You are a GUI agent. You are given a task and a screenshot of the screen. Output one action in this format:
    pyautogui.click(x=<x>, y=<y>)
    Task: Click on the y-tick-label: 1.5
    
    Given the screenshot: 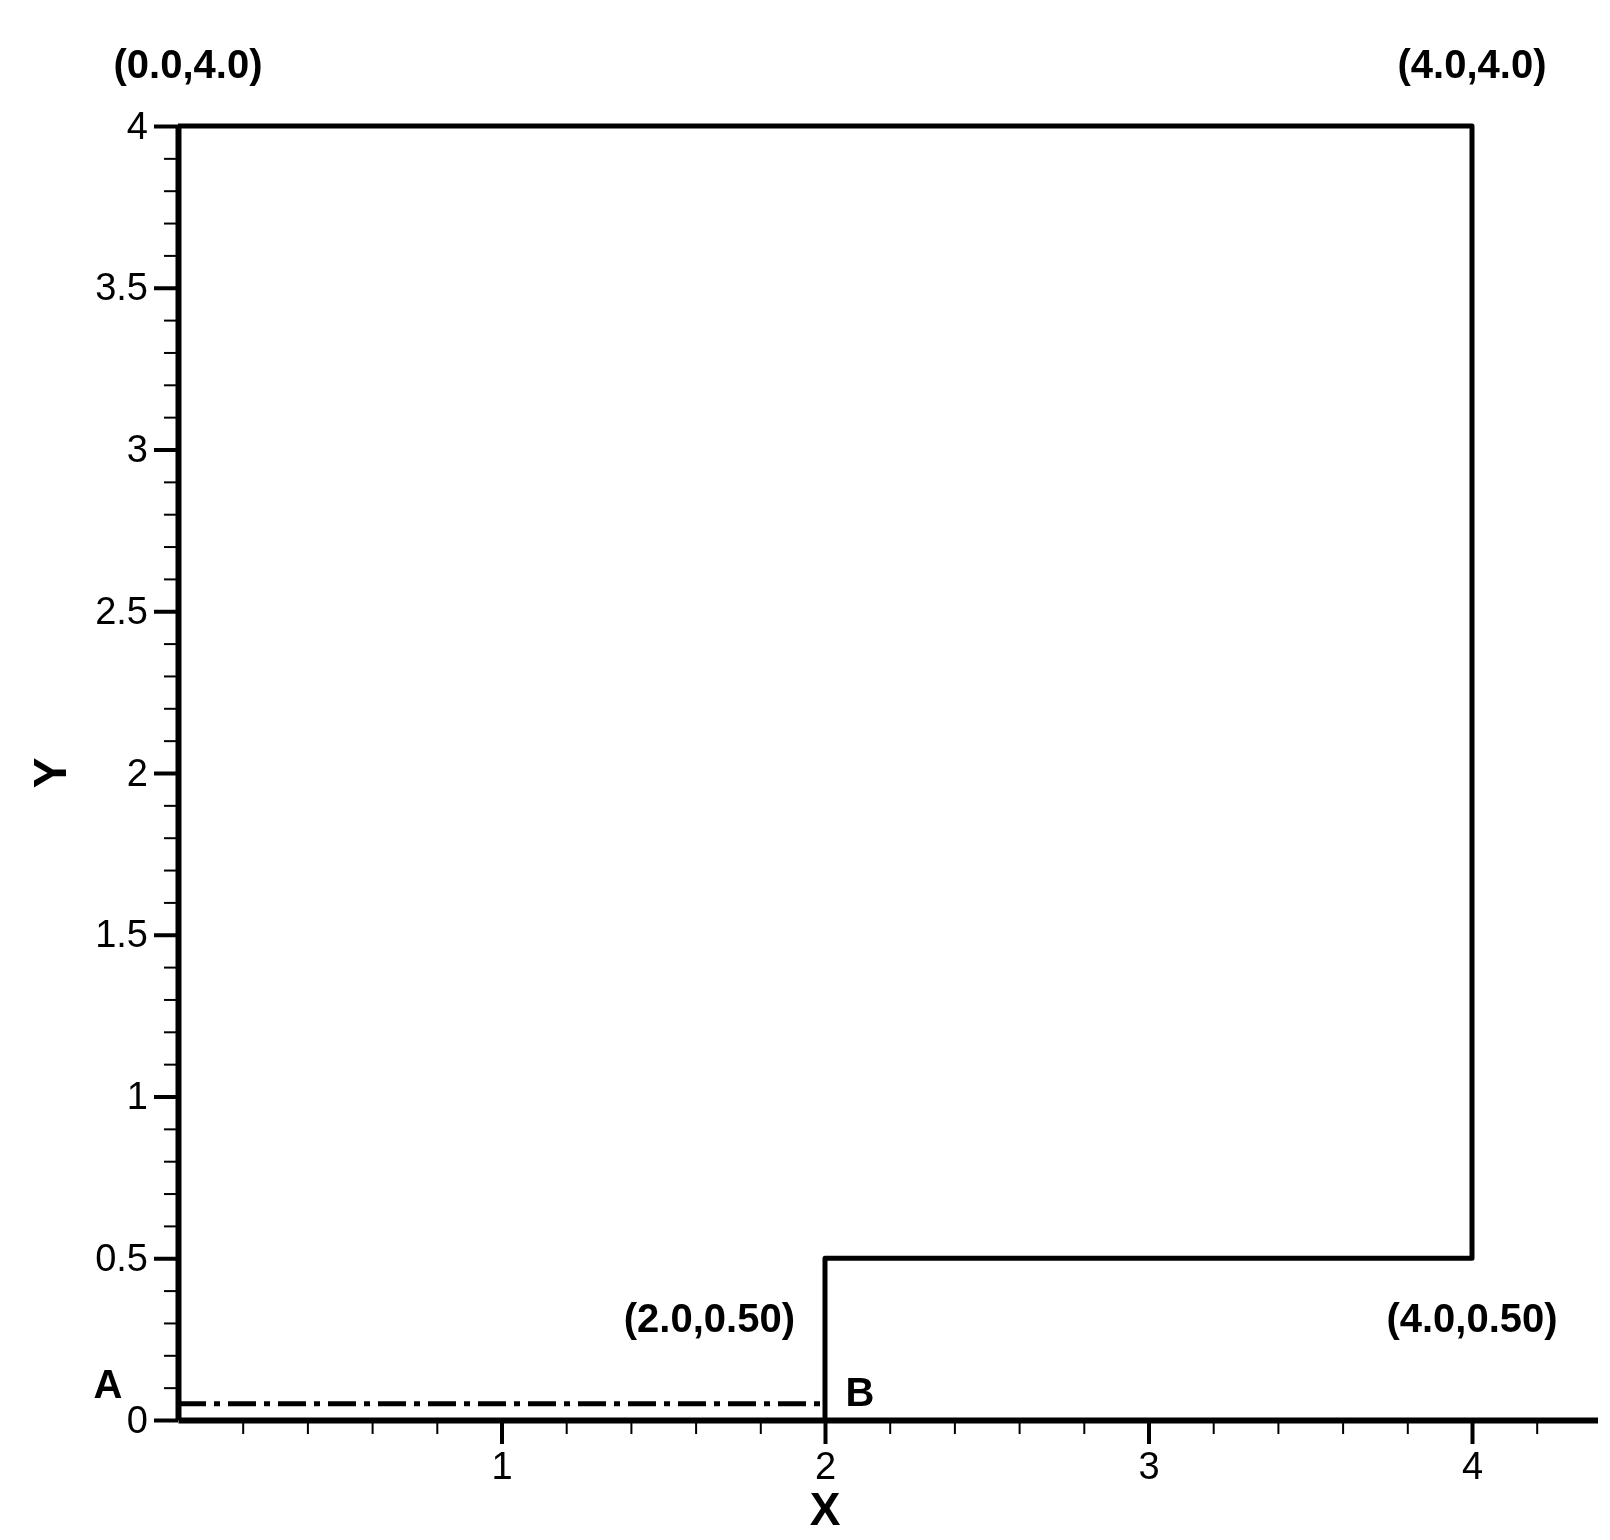 What is the action you would take?
    pyautogui.click(x=121, y=934)
    